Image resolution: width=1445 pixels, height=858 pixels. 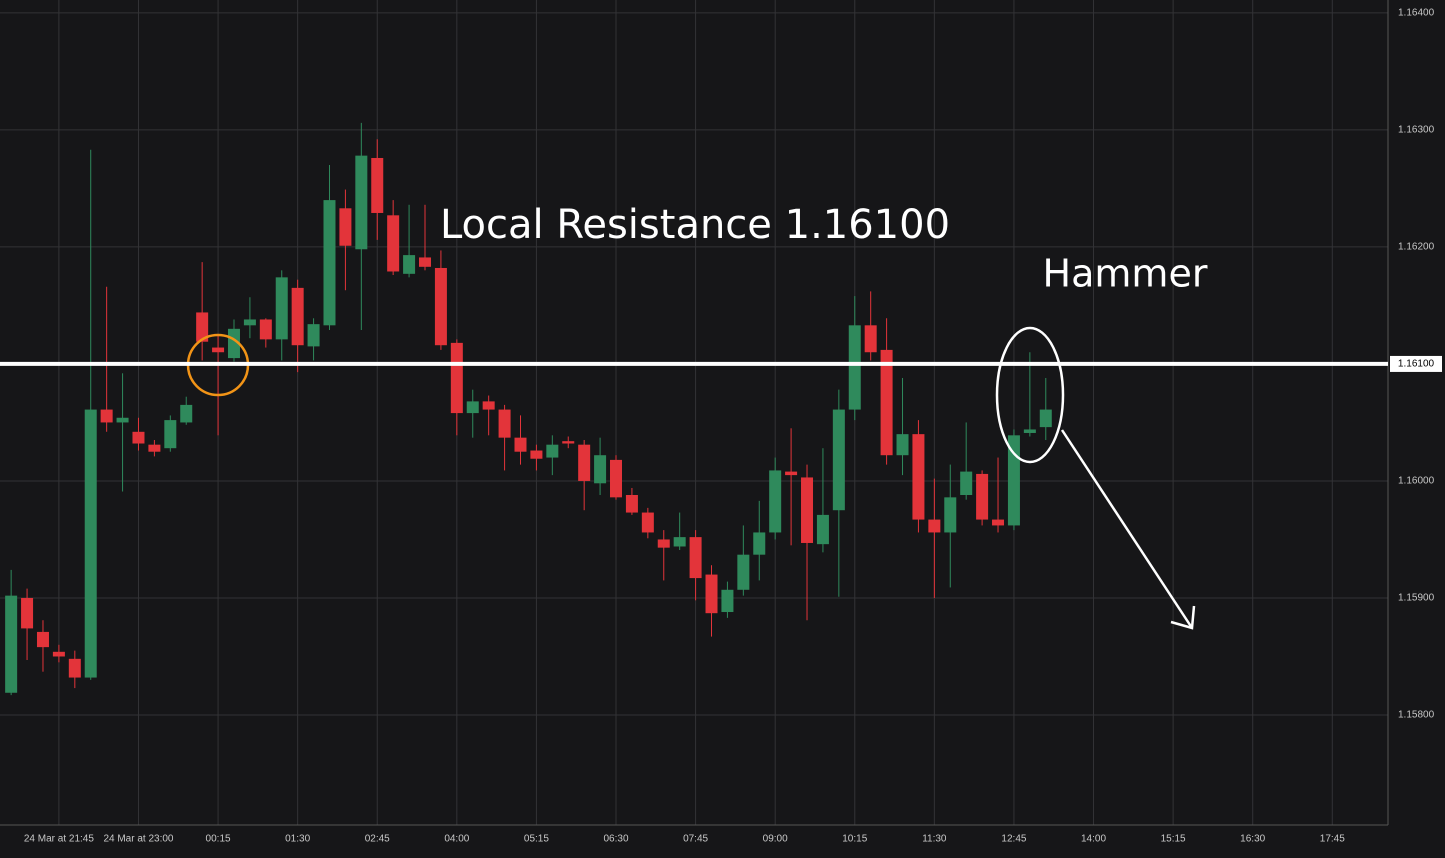 I want to click on y-tick-label: 1.16000, so click(x=1416, y=481).